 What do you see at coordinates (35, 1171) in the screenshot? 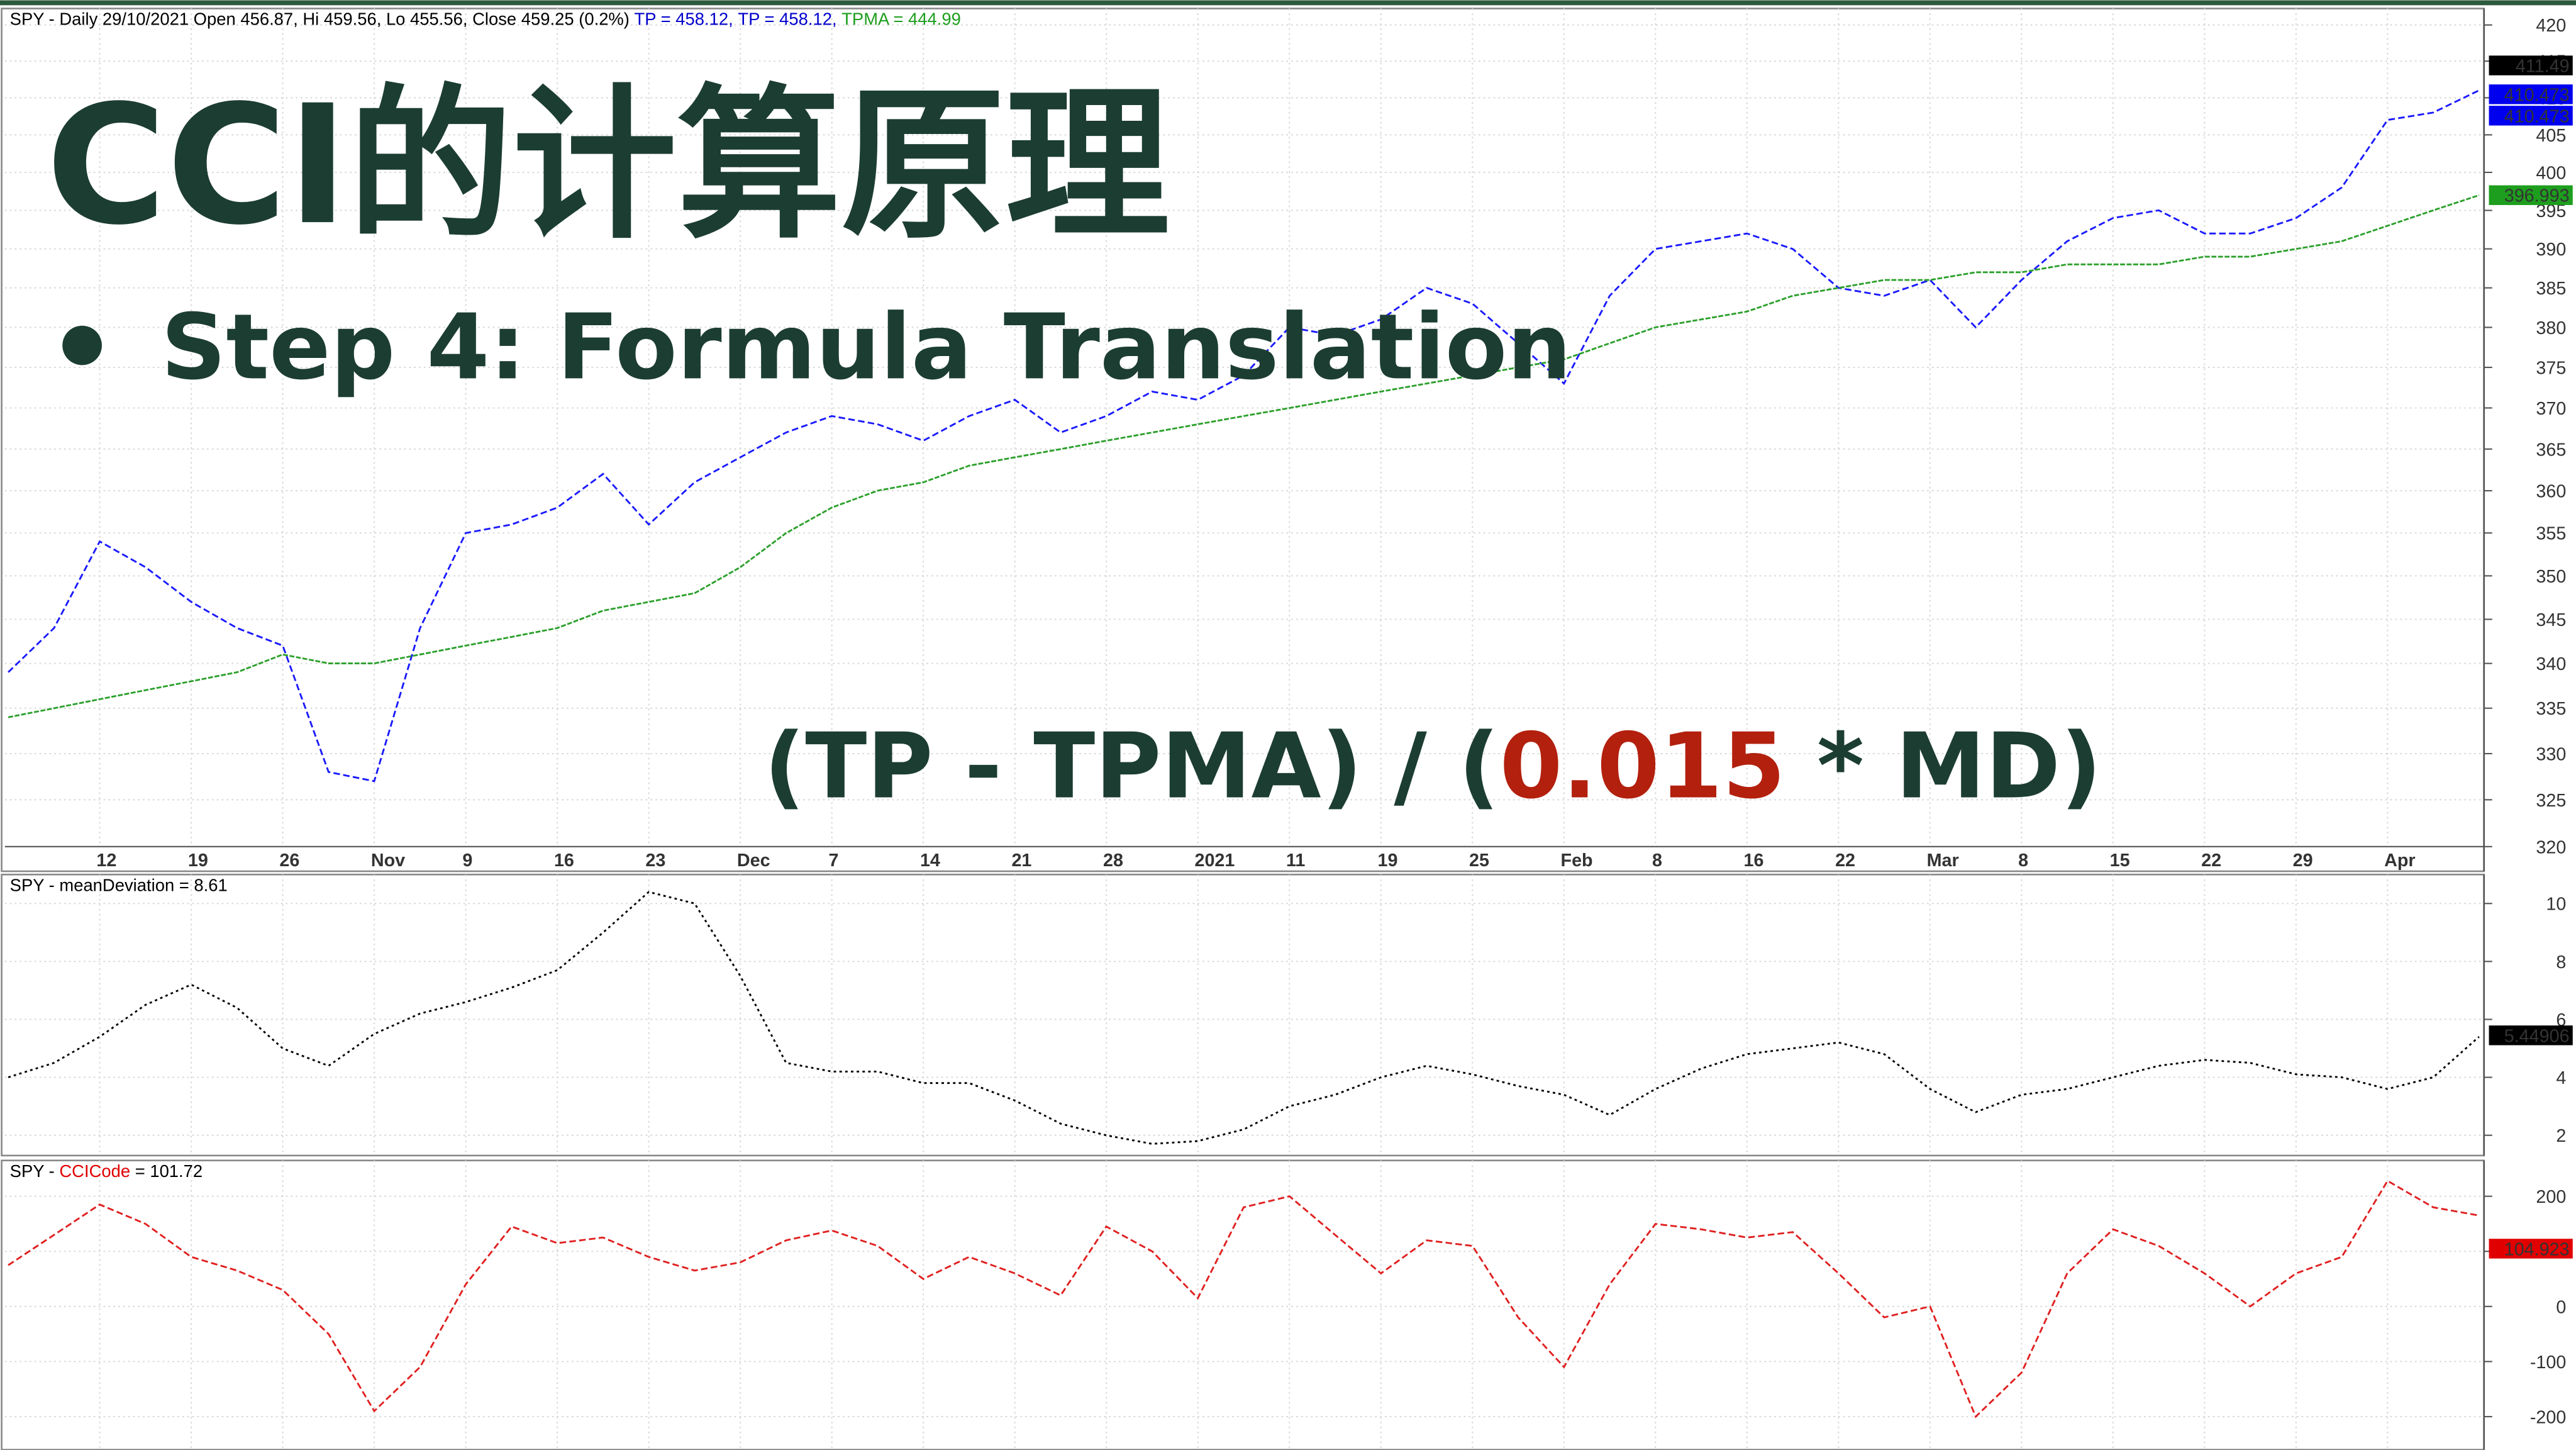
I see `pane-header-part: SPY -` at bounding box center [35, 1171].